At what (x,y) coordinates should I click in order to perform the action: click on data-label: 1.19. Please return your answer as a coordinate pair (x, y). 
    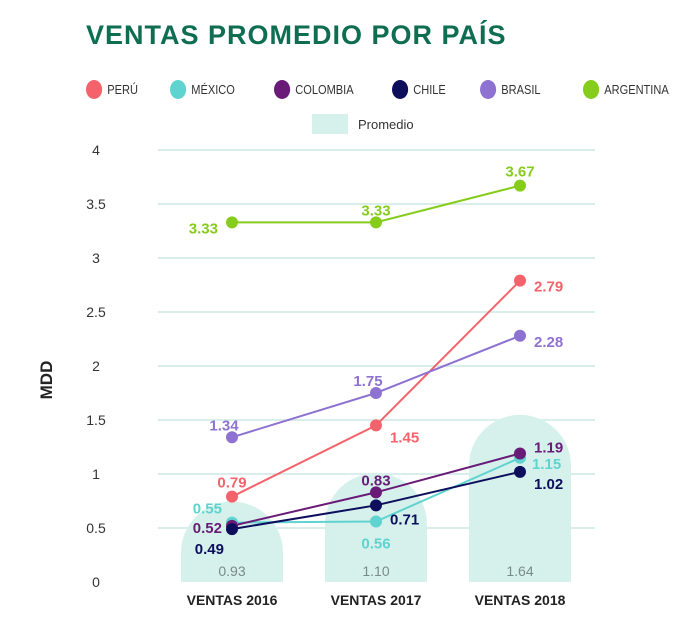
    Looking at the image, I should click on (548, 447).